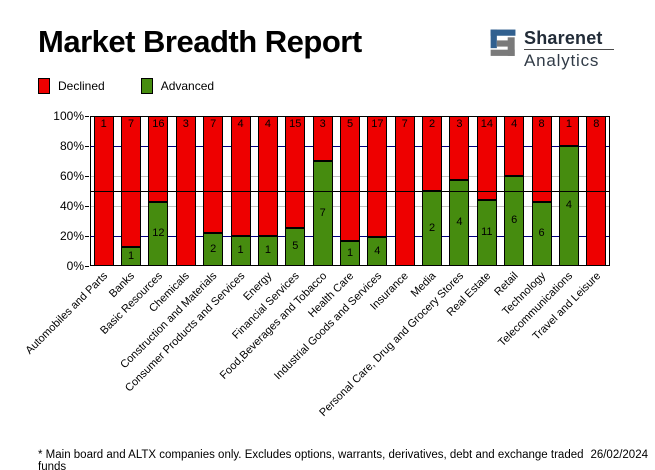  Describe the element at coordinates (146, 86) in the screenshot. I see `advanced-color-swatch` at that location.